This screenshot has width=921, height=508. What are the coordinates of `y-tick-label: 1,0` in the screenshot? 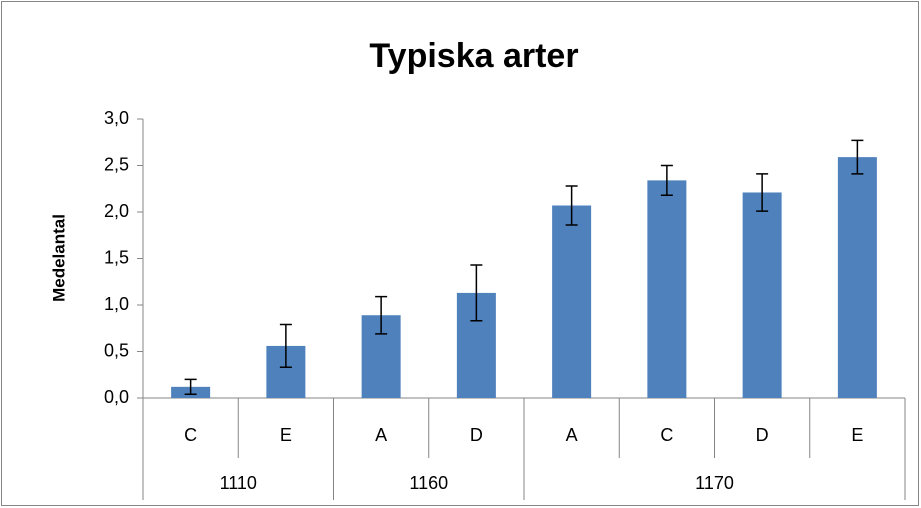 It's located at (116, 304).